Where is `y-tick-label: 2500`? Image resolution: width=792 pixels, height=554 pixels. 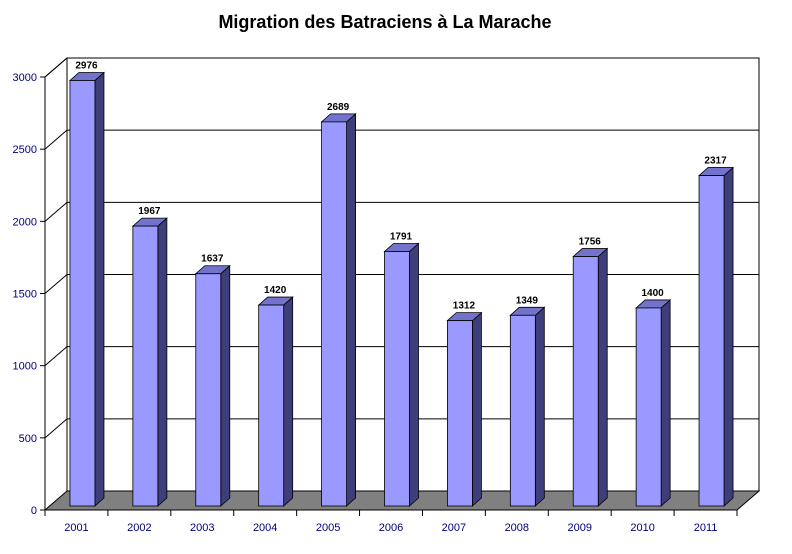 y-tick-label: 2500 is located at coordinates (25, 150).